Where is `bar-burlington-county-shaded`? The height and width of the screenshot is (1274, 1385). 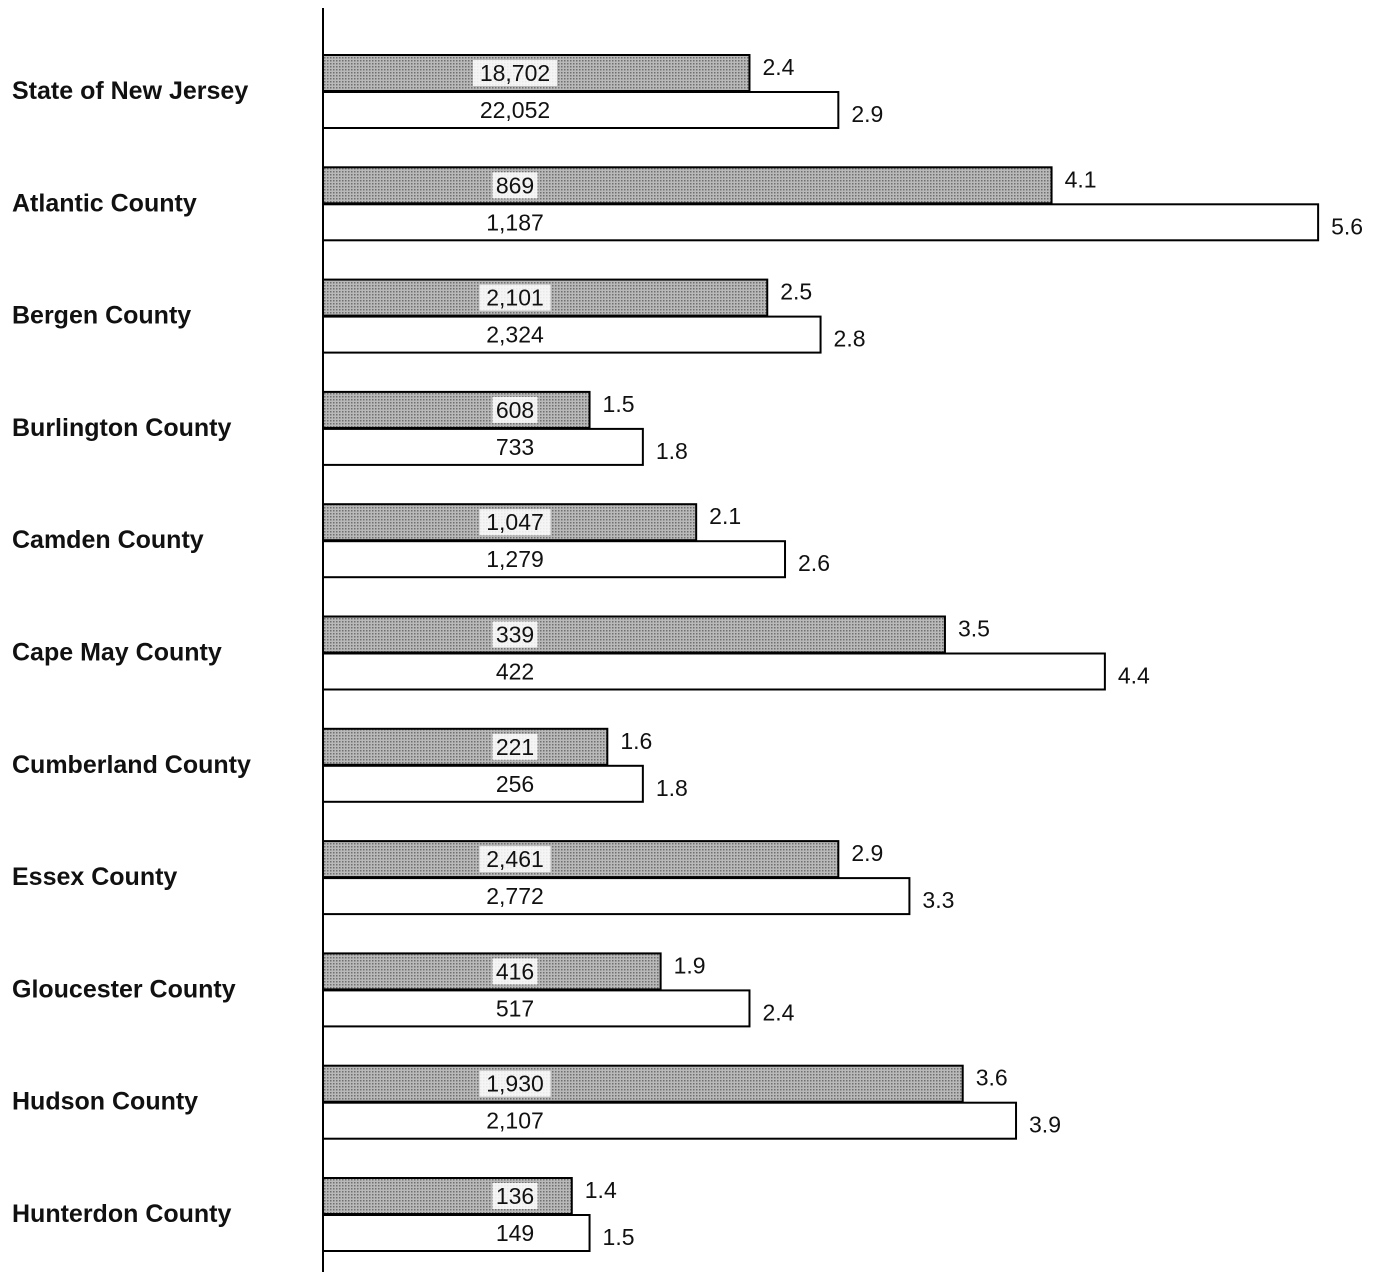
bar-burlington-county-shaded is located at coordinates (456, 409).